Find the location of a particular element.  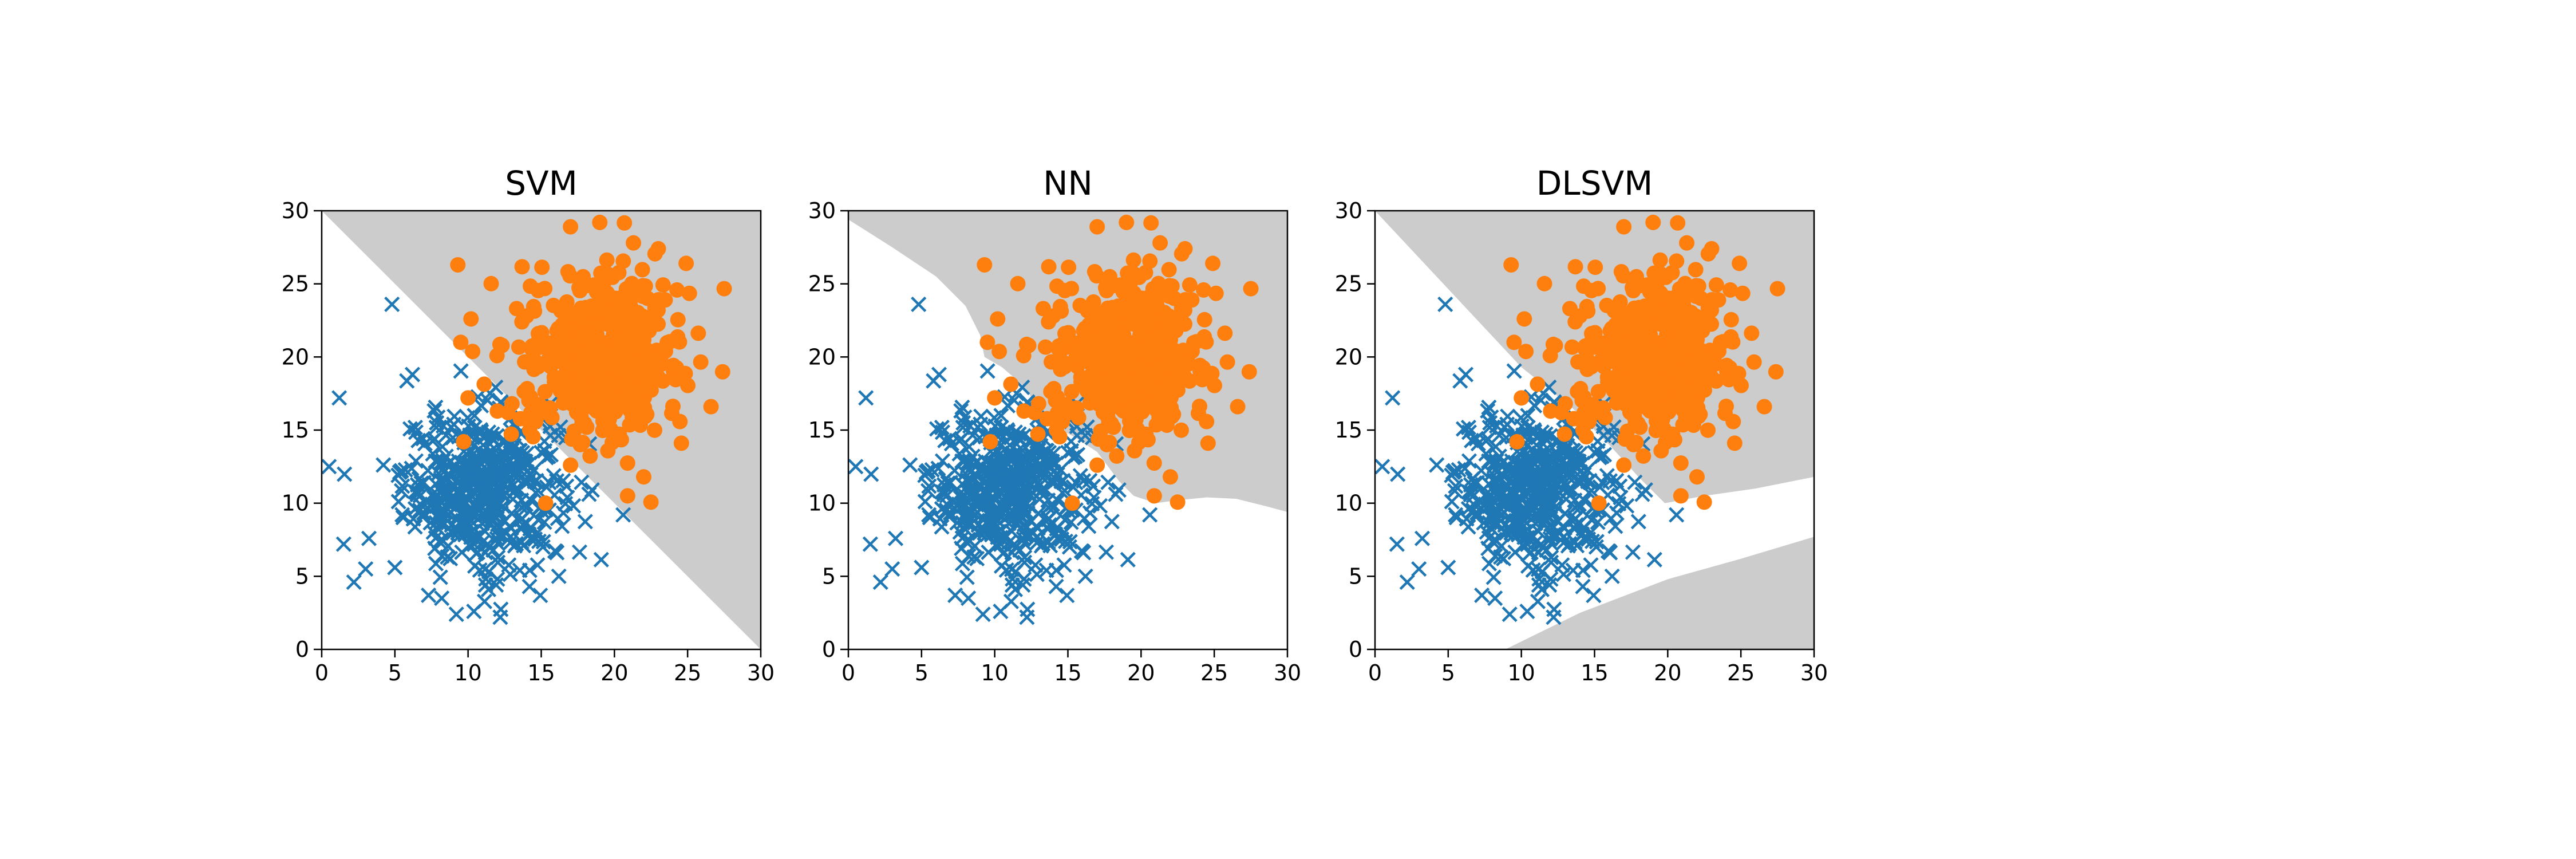

x-tick-label: 0 is located at coordinates (848, 672).